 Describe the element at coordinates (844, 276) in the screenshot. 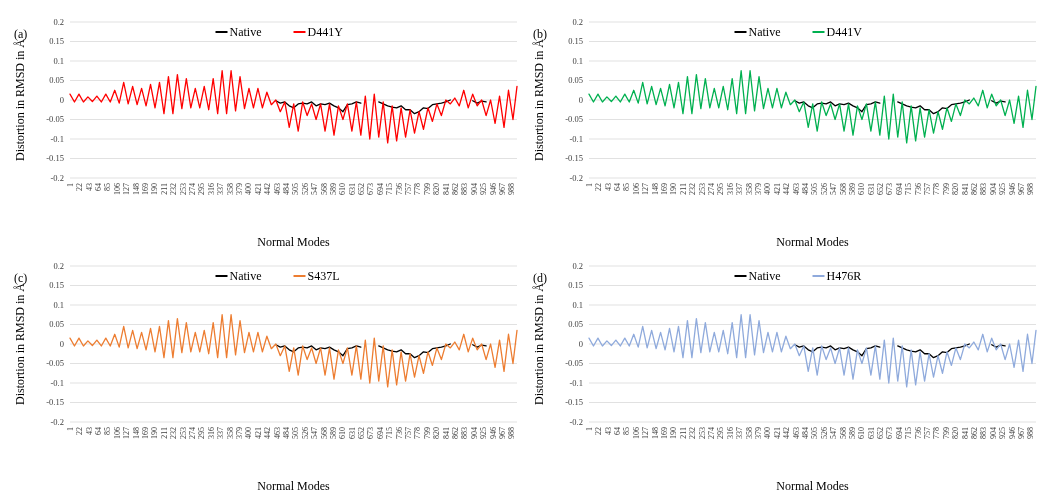

I see `legend-label: H476R` at that location.